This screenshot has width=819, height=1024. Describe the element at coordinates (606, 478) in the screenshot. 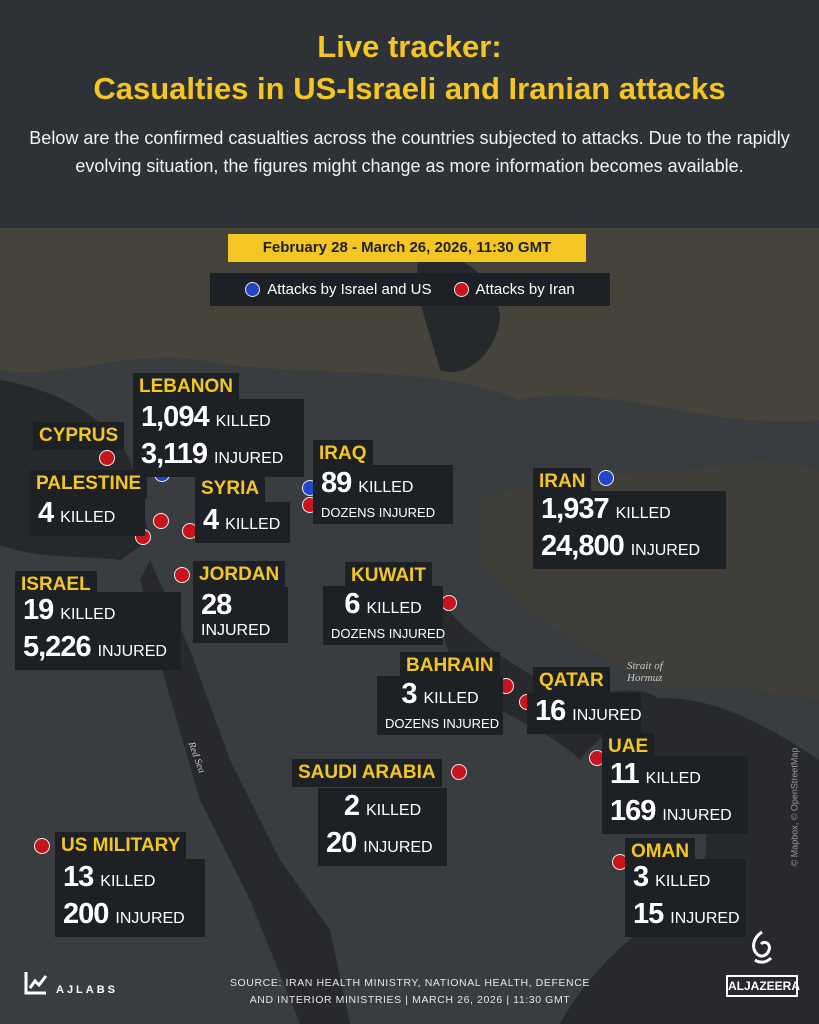

I see `marker-iran-israel-us` at that location.